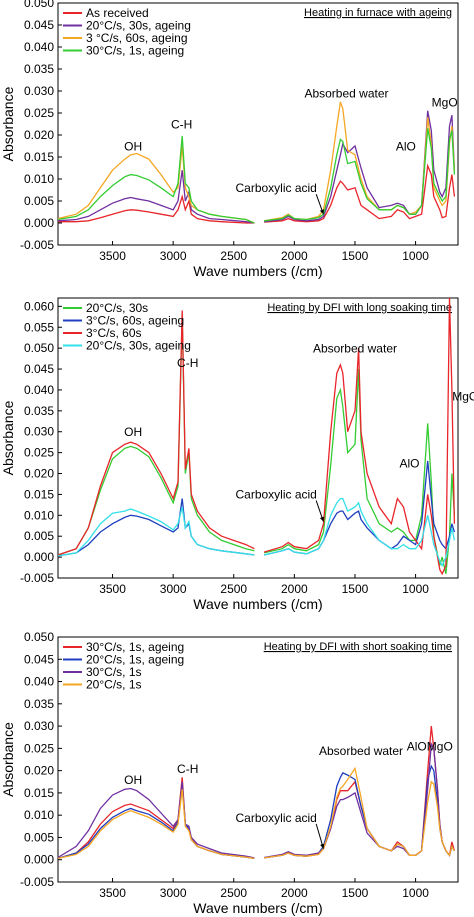 The width and height of the screenshot is (474, 917). Describe the element at coordinates (135, 321) in the screenshot. I see `legend-label-2: 3°C/s, 60s, ageing` at that location.